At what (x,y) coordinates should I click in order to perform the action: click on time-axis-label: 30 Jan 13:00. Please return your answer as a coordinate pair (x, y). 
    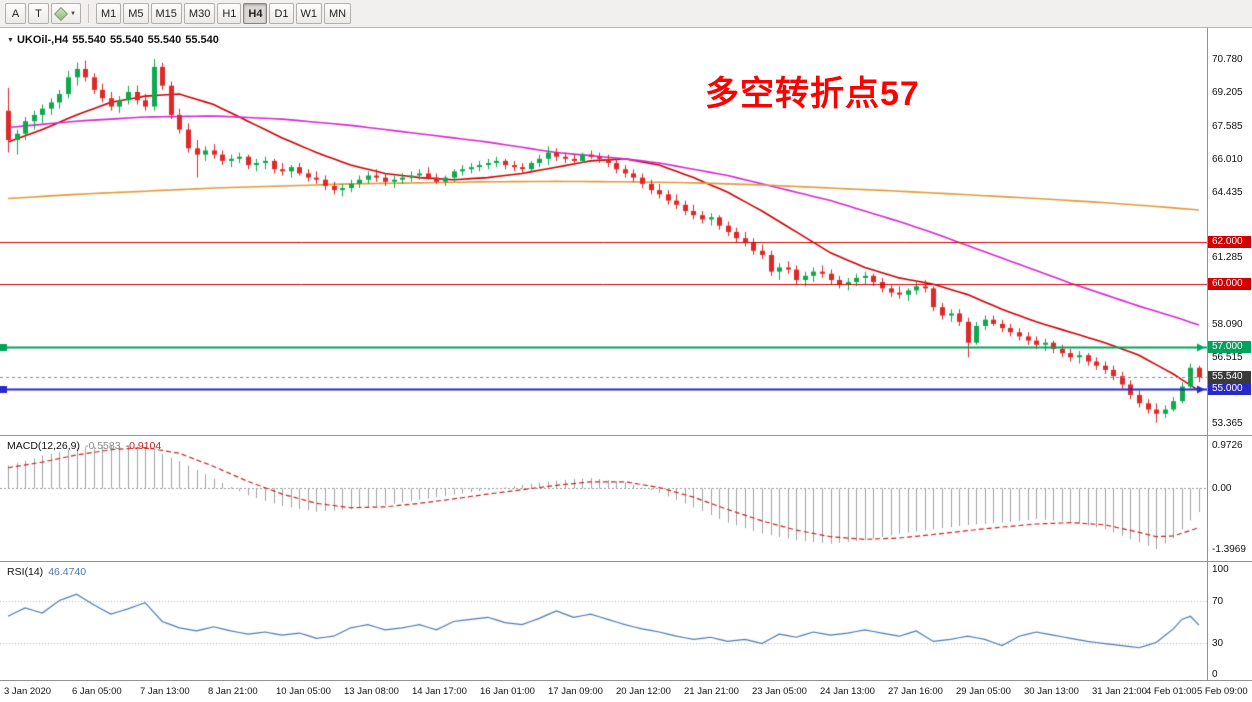
    Looking at the image, I should click on (1051, 691).